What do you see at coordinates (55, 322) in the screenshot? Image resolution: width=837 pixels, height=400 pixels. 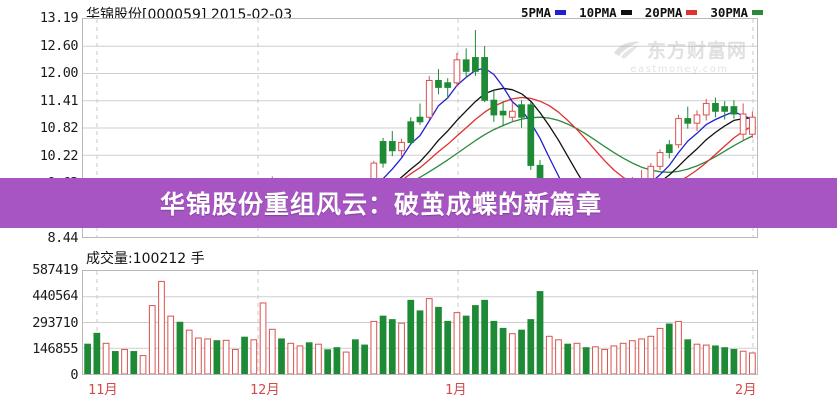 I see `volume-y-tick: 293710` at bounding box center [55, 322].